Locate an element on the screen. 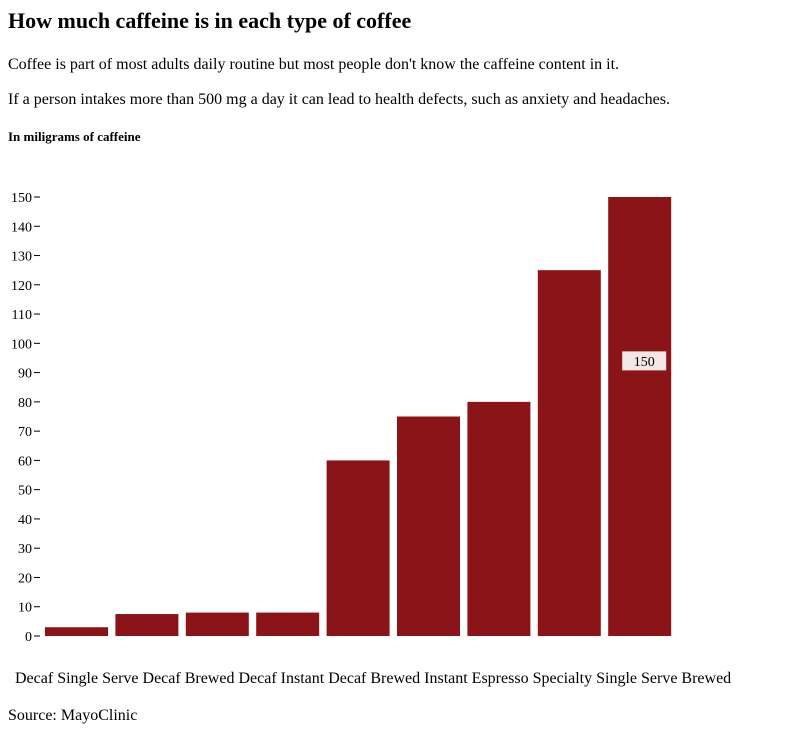 The width and height of the screenshot is (791, 748). value-tooltip is located at coordinates (644, 361).